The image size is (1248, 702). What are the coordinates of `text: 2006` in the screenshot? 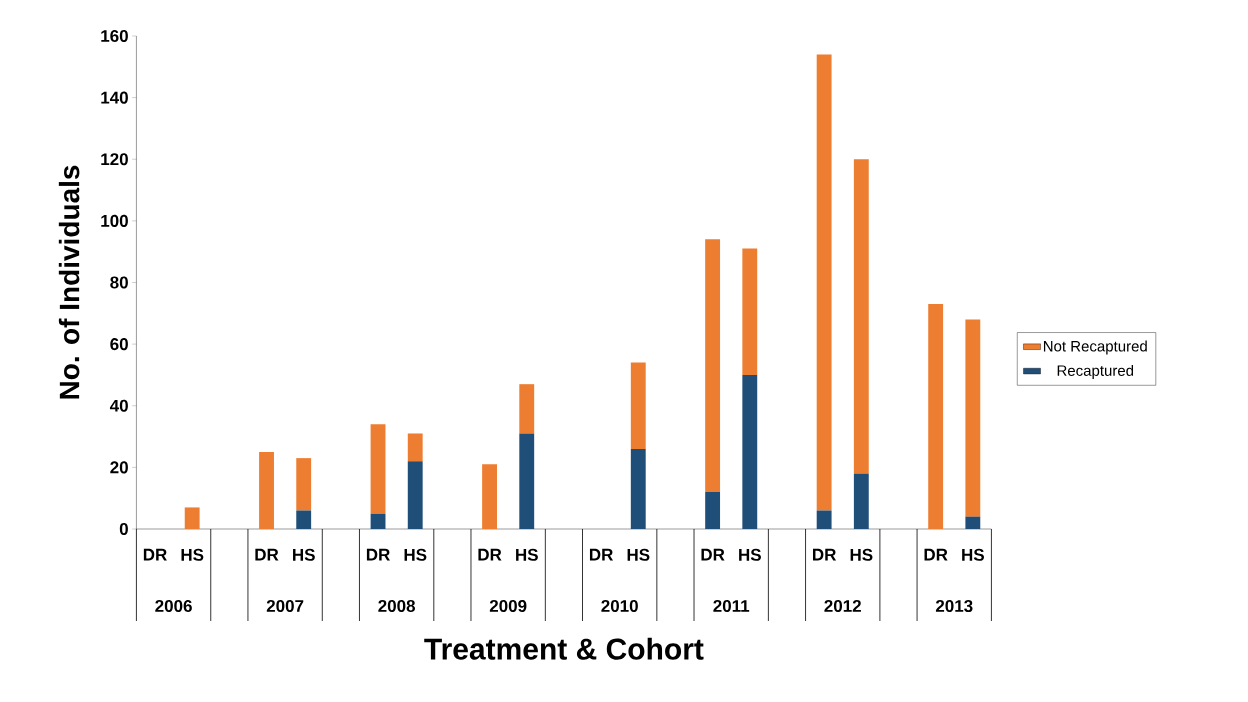 It's located at (173, 606).